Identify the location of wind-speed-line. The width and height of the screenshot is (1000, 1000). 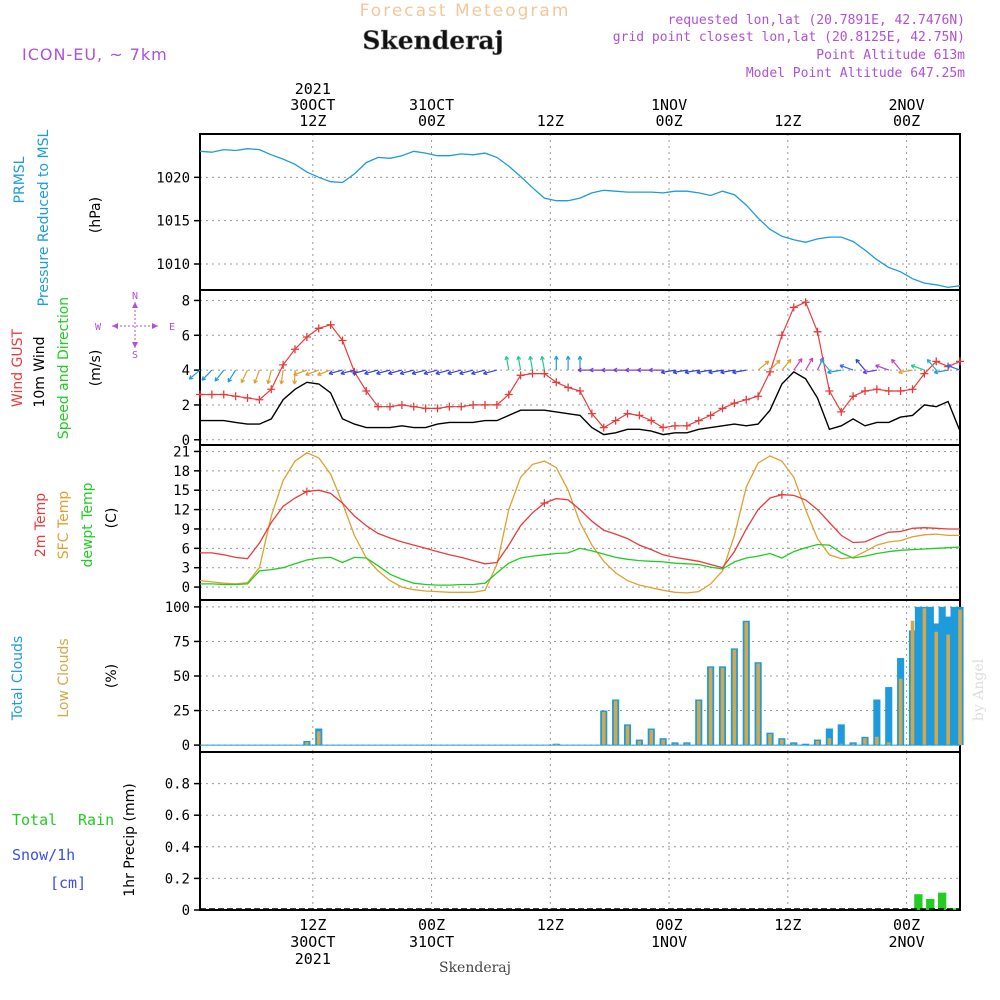
(580, 403).